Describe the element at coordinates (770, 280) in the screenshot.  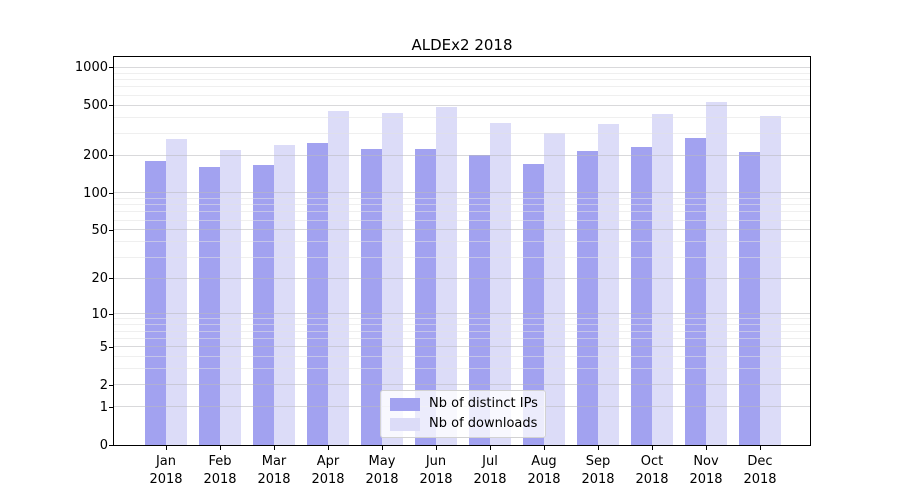
I see `bar-downloads-dec` at that location.